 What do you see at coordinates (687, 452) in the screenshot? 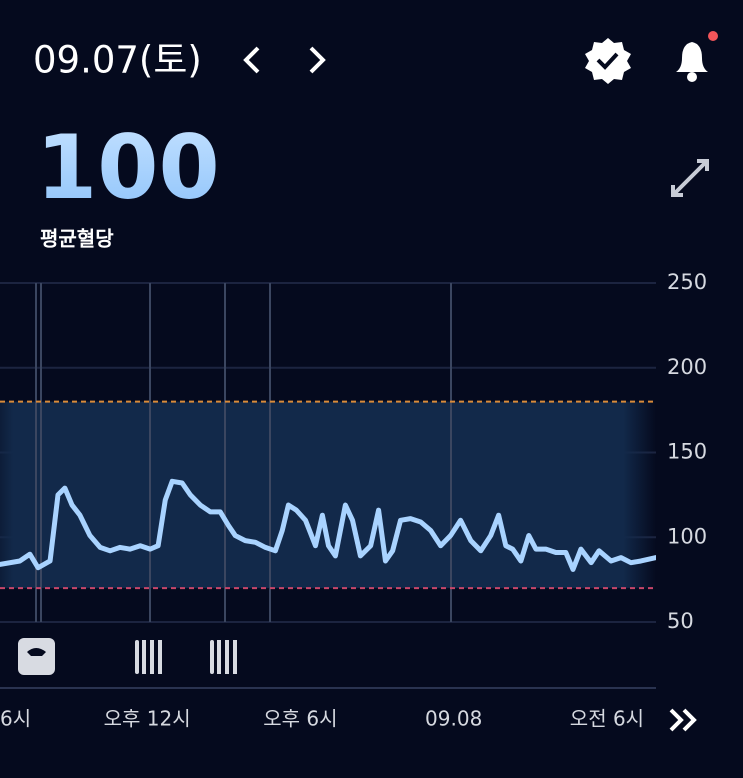
I see `y-tick-label: 150` at bounding box center [687, 452].